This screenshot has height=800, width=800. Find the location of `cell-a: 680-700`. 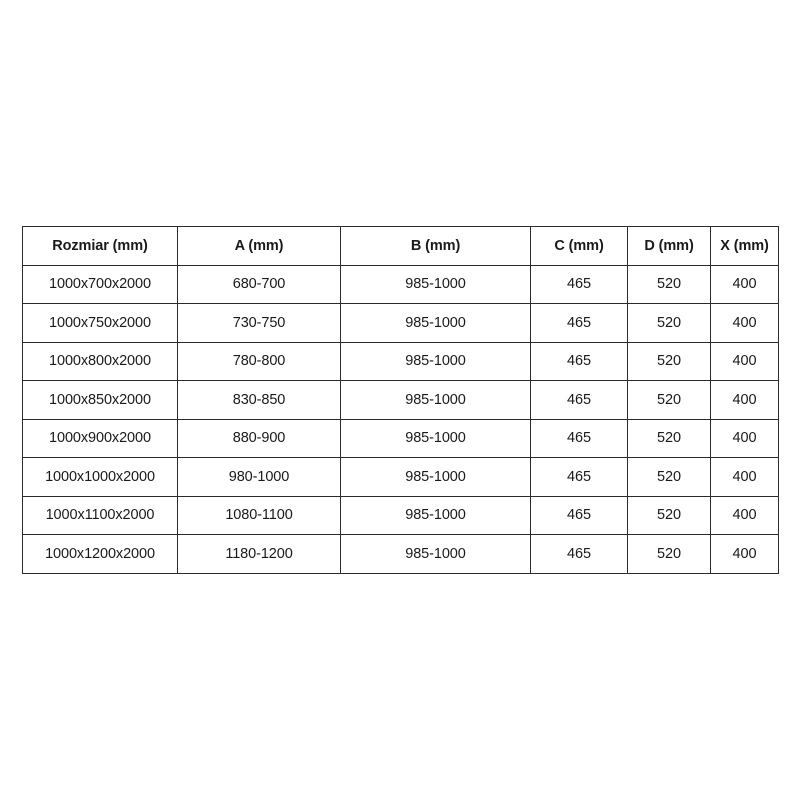

cell-a: 680-700 is located at coordinates (259, 284).